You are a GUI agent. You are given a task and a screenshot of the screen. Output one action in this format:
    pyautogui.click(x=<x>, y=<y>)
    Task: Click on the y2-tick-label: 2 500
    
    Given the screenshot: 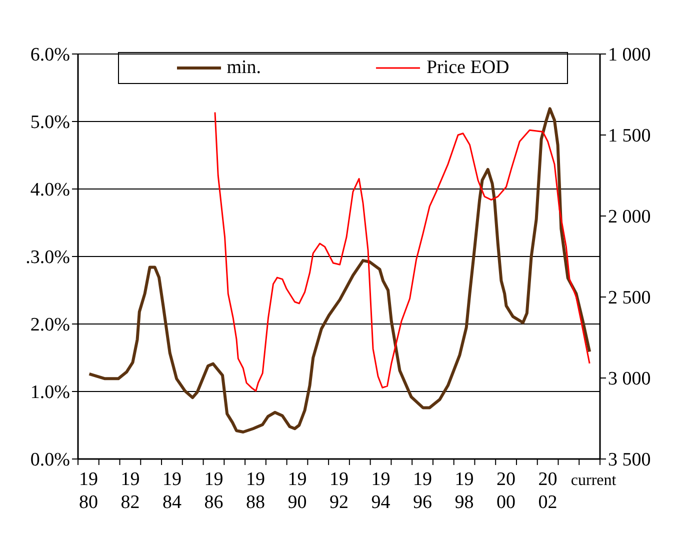 What is the action you would take?
    pyautogui.click(x=629, y=298)
    